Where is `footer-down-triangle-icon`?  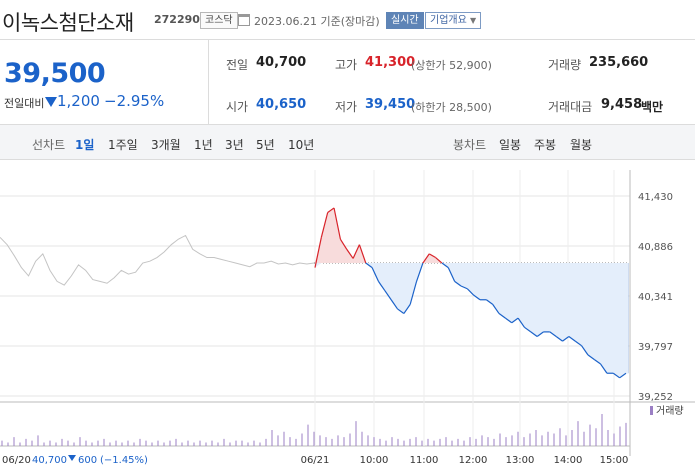 footer-down-triangle-icon is located at coordinates (72, 458).